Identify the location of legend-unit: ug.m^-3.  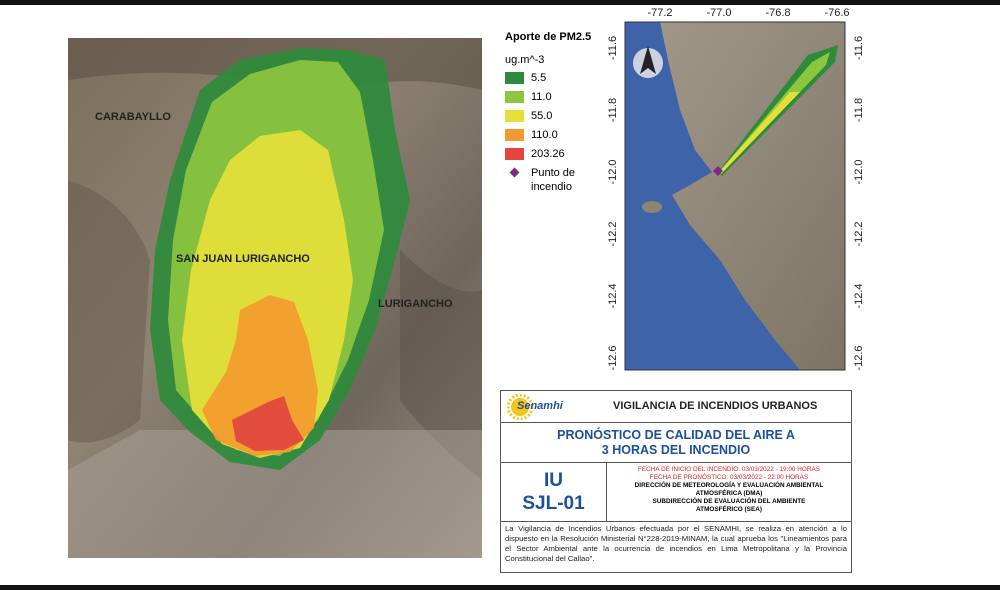
(525, 60).